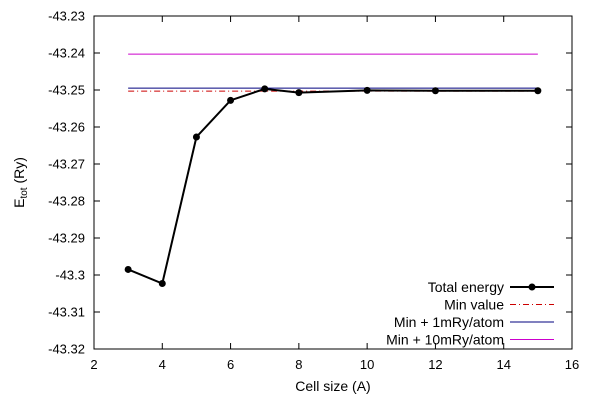 The width and height of the screenshot is (600, 400). Describe the element at coordinates (66, 349) in the screenshot. I see `y-tick-label: -43.32` at that location.